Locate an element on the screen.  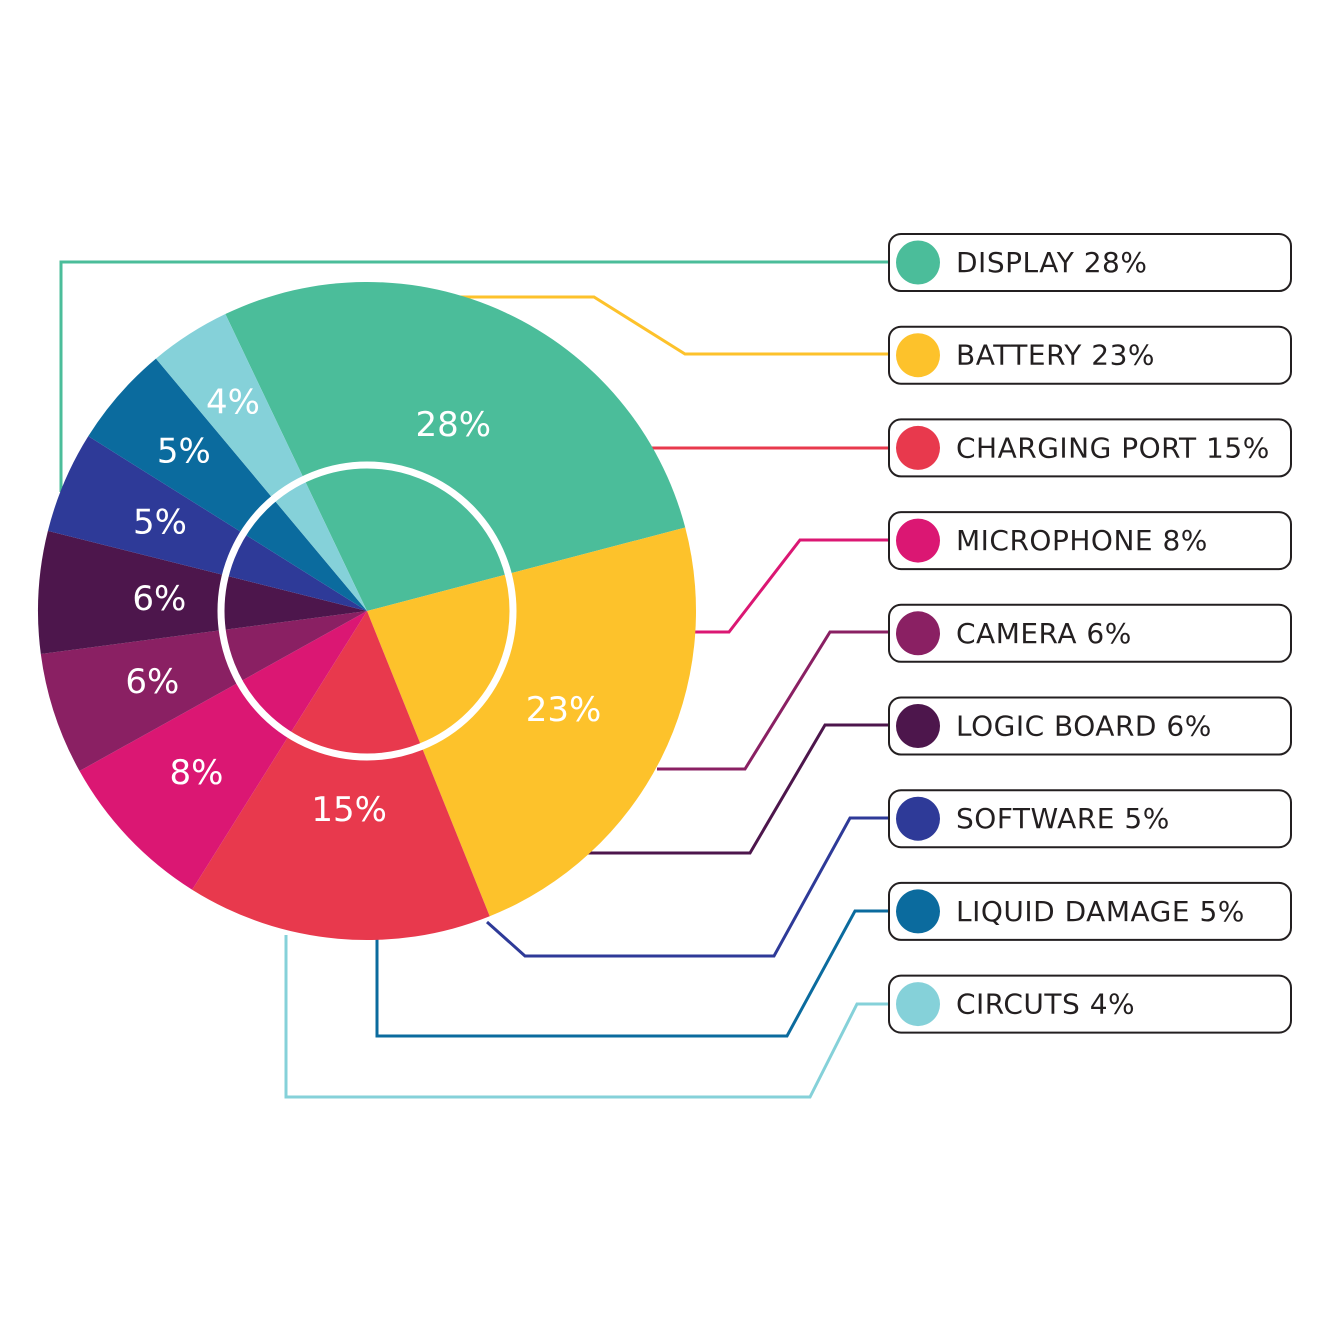
legend-label: LOGIC BOARD 6% is located at coordinates (1084, 726).